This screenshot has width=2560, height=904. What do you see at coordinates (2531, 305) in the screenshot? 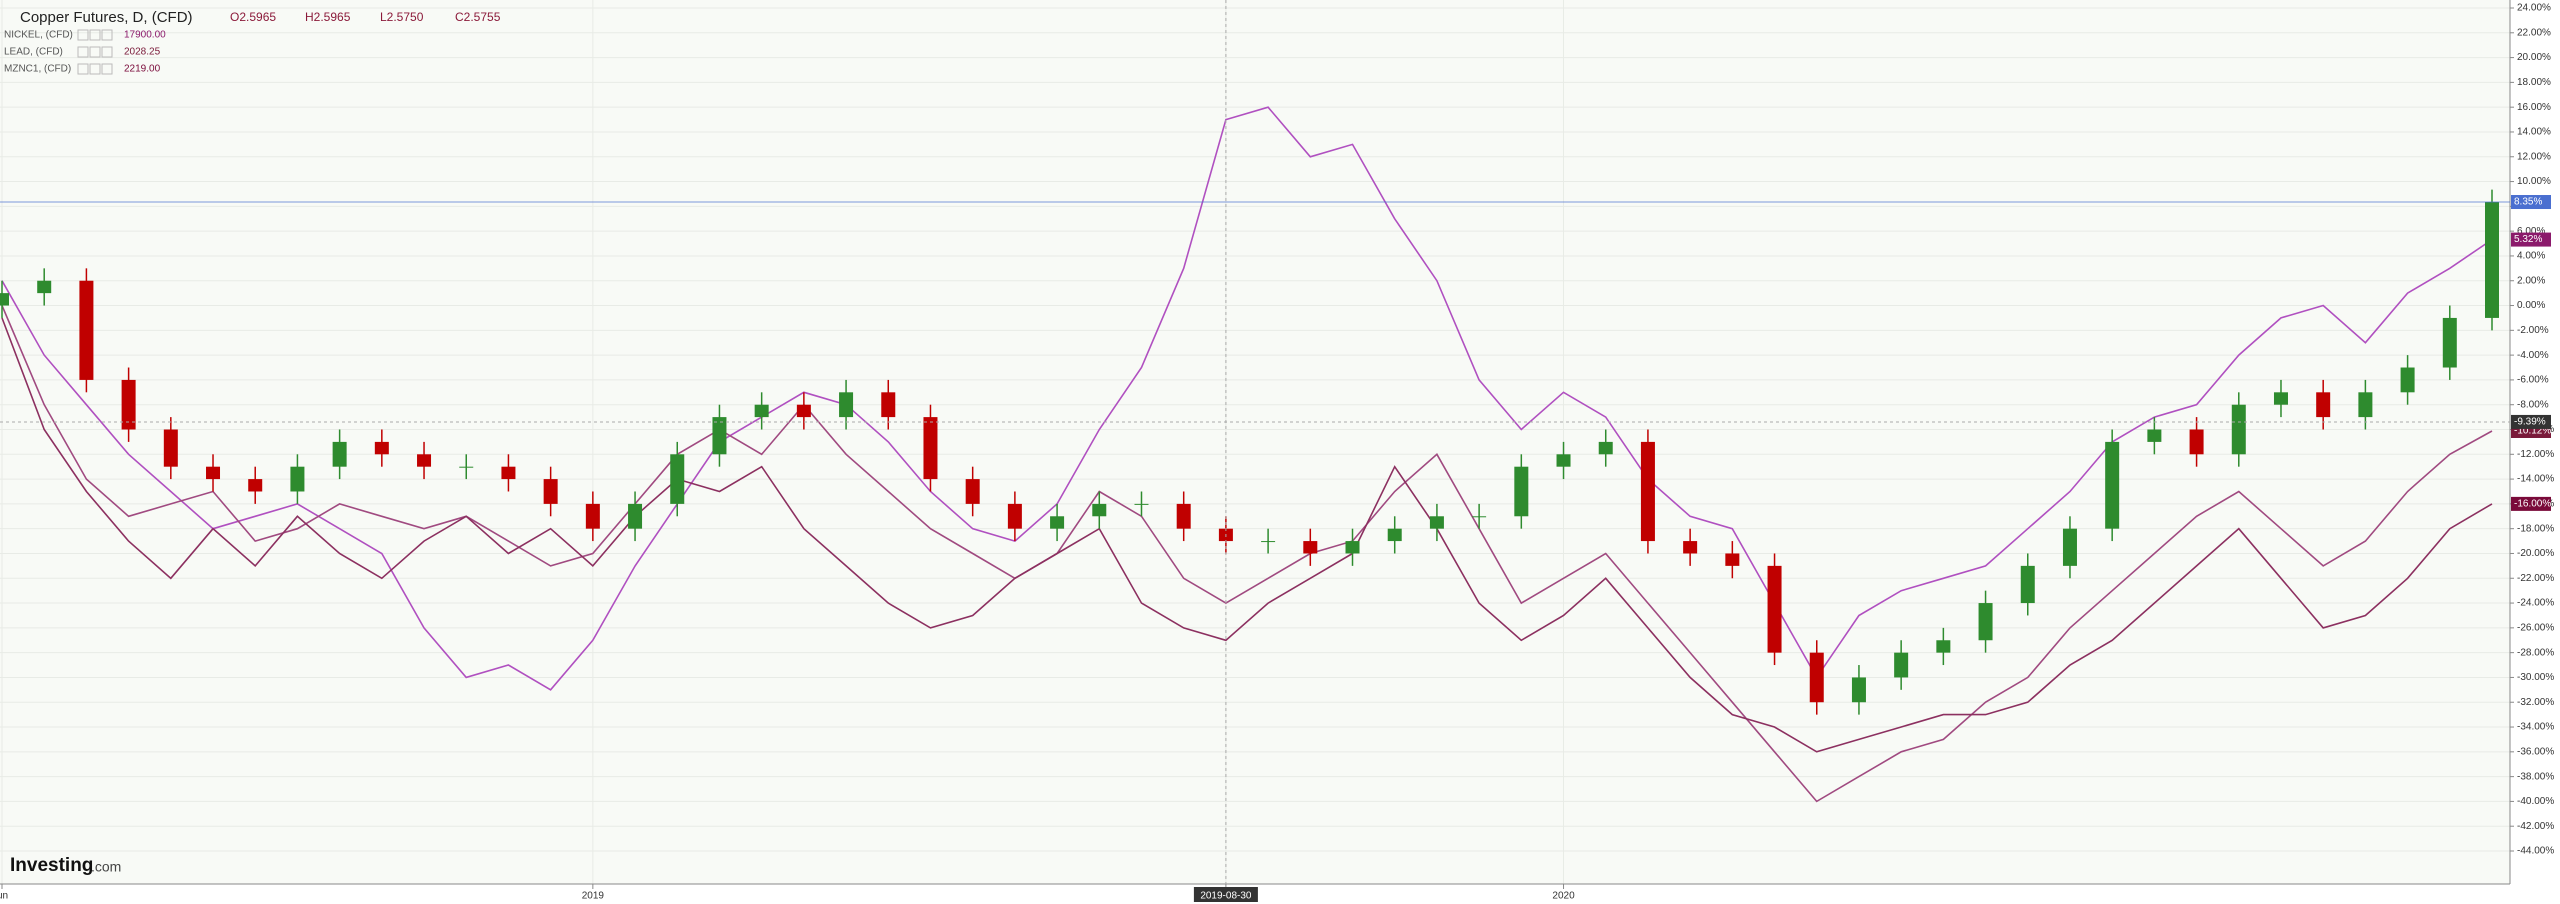
I see `y-tick-label: 0.00%` at bounding box center [2531, 305].